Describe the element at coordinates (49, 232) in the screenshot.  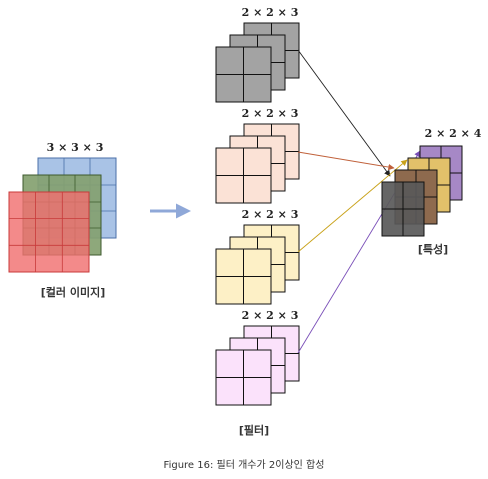
I see `input-channel-red` at that location.